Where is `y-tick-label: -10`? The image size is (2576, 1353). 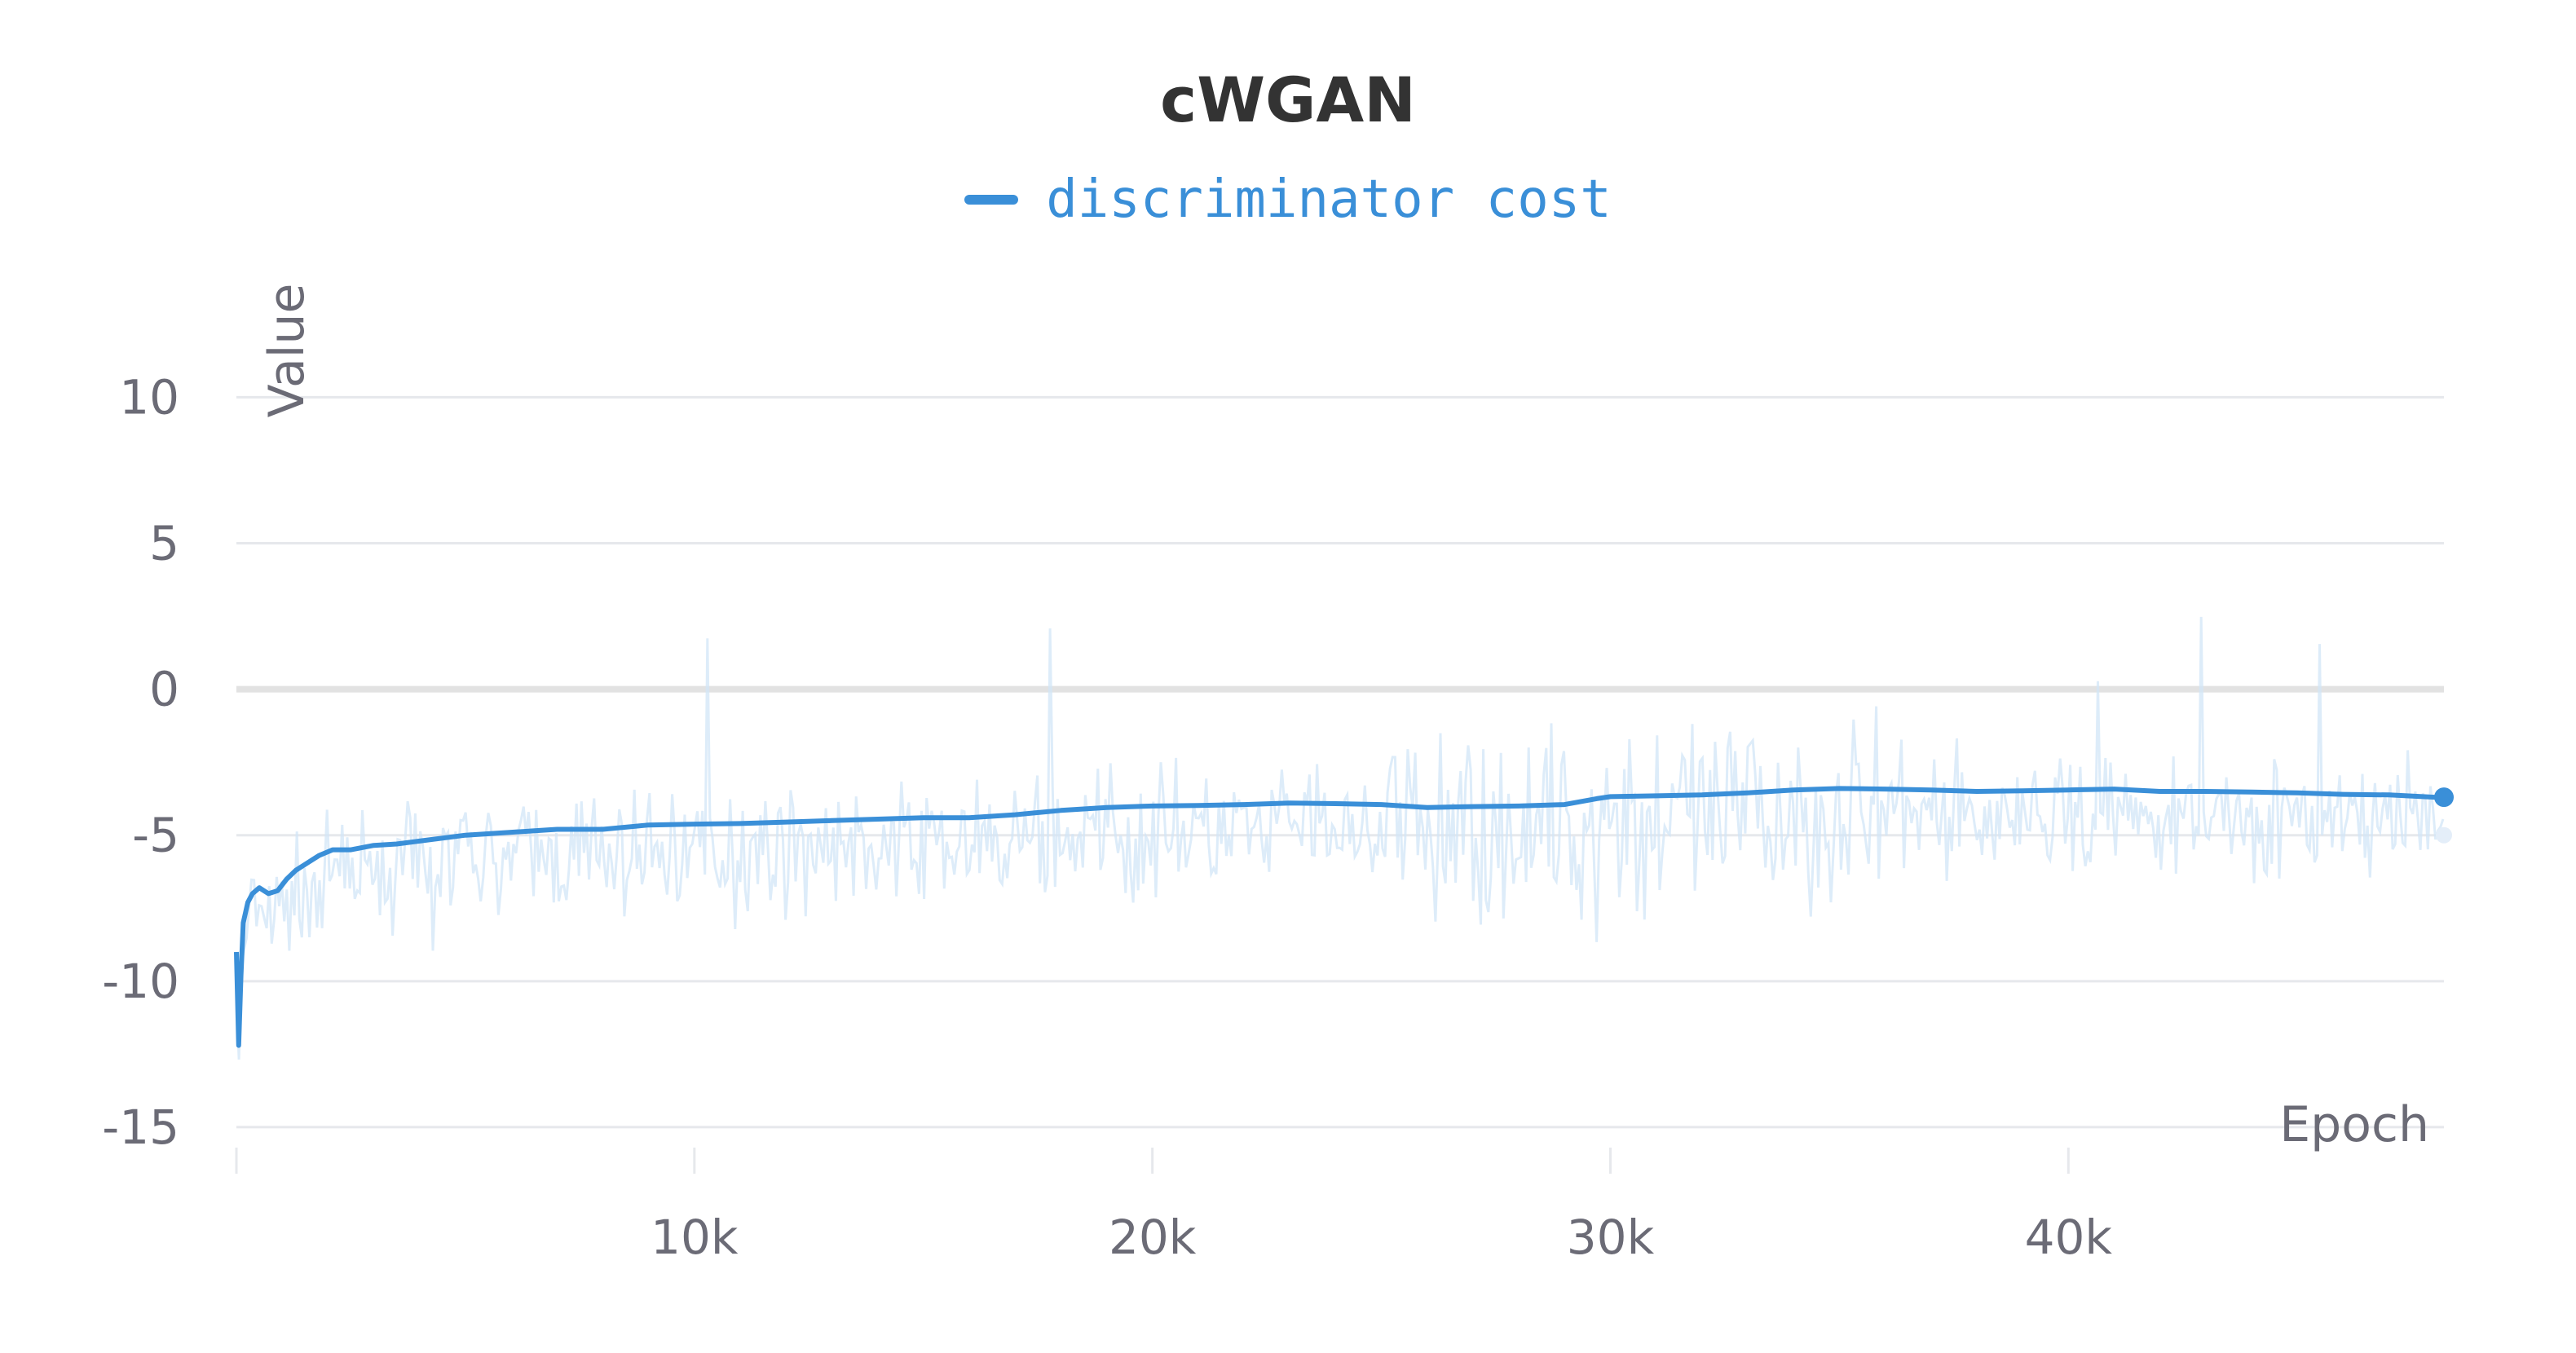
y-tick-label: -10 is located at coordinates (140, 981).